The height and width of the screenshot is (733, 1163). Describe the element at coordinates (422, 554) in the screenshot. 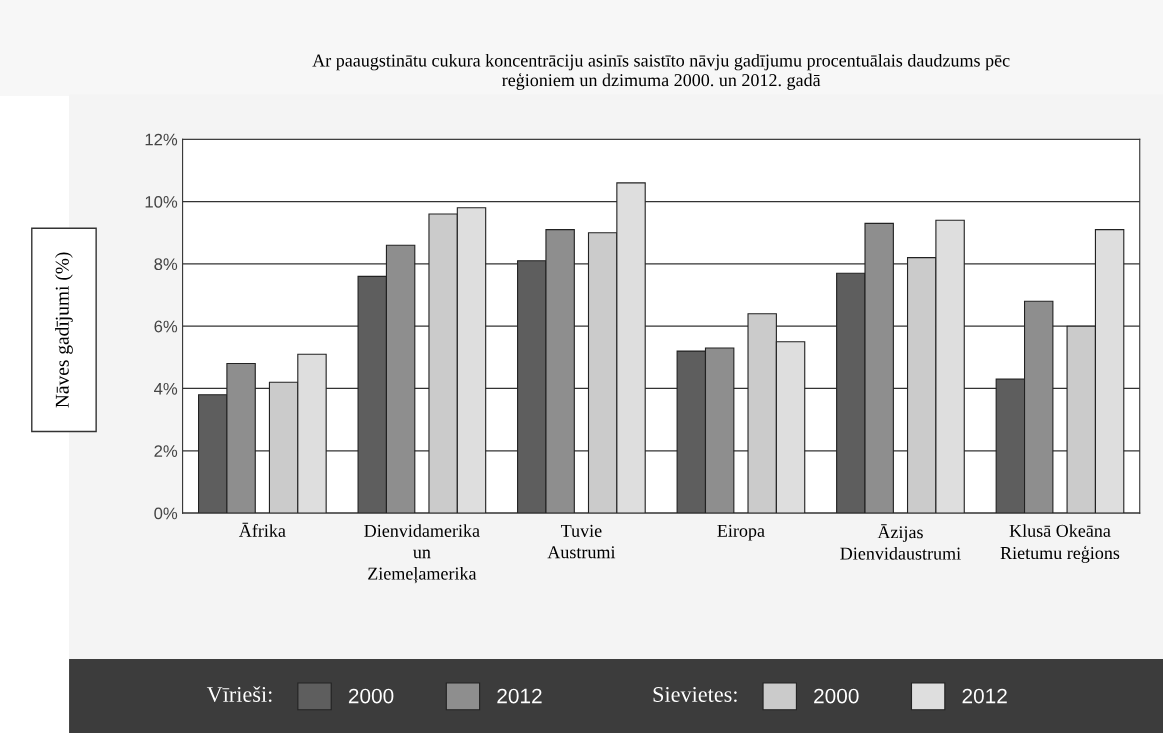

I see `x-tick-label: Dienvidamerika un Ziemeļamerika` at that location.